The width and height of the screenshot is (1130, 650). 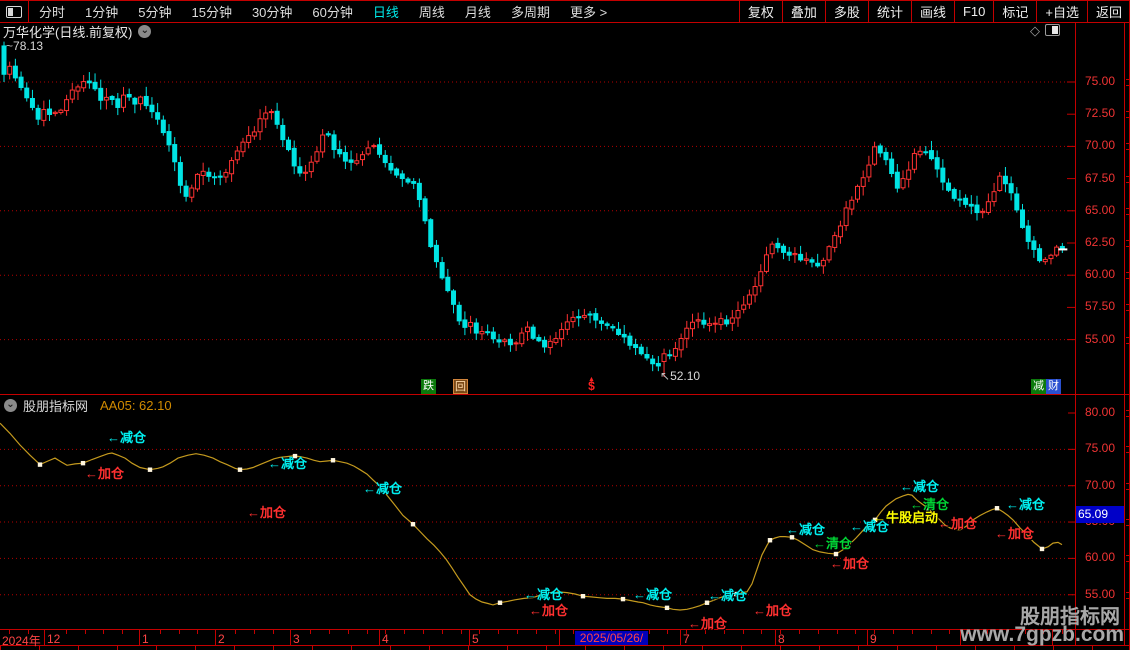 What do you see at coordinates (1100, 242) in the screenshot?
I see `main-axis-label-62.50: 62.50` at bounding box center [1100, 242].